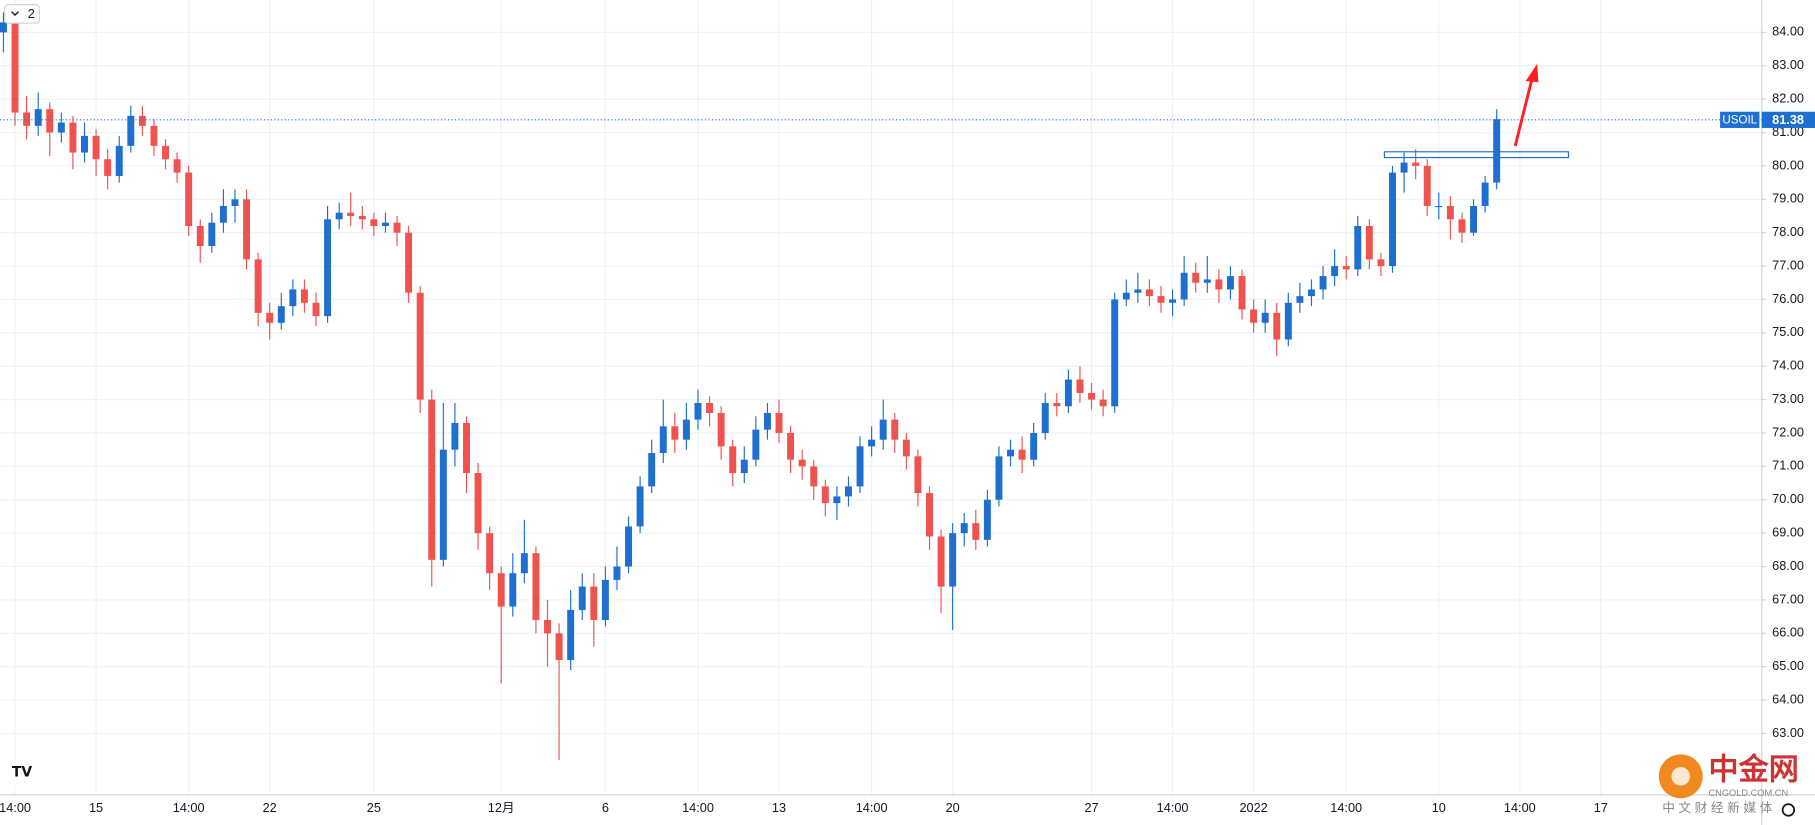 This screenshot has width=1815, height=825. I want to click on watermark-slogan: 中 文 财 经 新 媒 体, so click(1717, 807).